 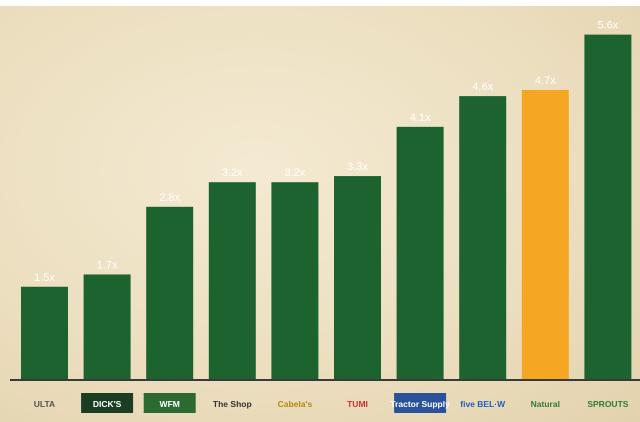 What do you see at coordinates (482, 87) in the screenshot?
I see `value-label-8: 4.6x` at bounding box center [482, 87].